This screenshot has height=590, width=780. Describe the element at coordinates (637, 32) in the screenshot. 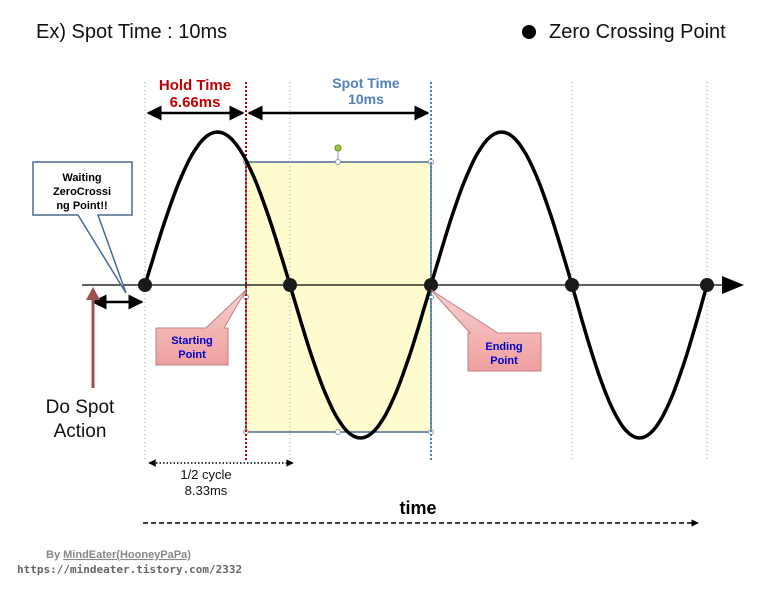

I see `legend-label: Zero Crossing Point` at that location.